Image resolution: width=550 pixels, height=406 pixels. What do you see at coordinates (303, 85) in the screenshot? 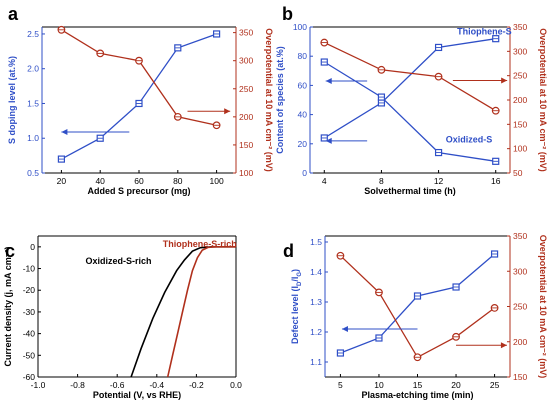
I see `y-tick-label: 60` at bounding box center [303, 85].